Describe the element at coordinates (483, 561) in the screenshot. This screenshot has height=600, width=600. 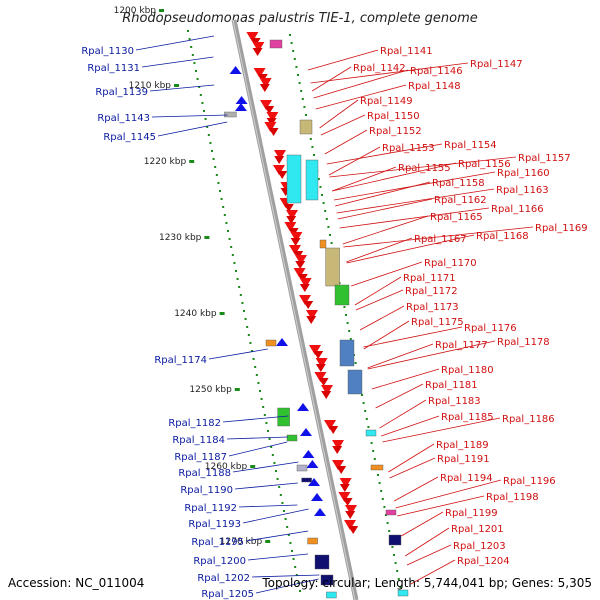
I see `right-gene-label: Rpal_1204` at that location.